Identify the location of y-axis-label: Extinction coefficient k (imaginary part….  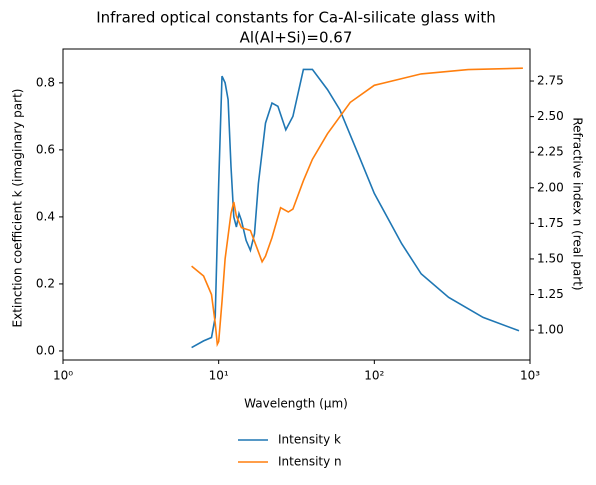
(18, 208).